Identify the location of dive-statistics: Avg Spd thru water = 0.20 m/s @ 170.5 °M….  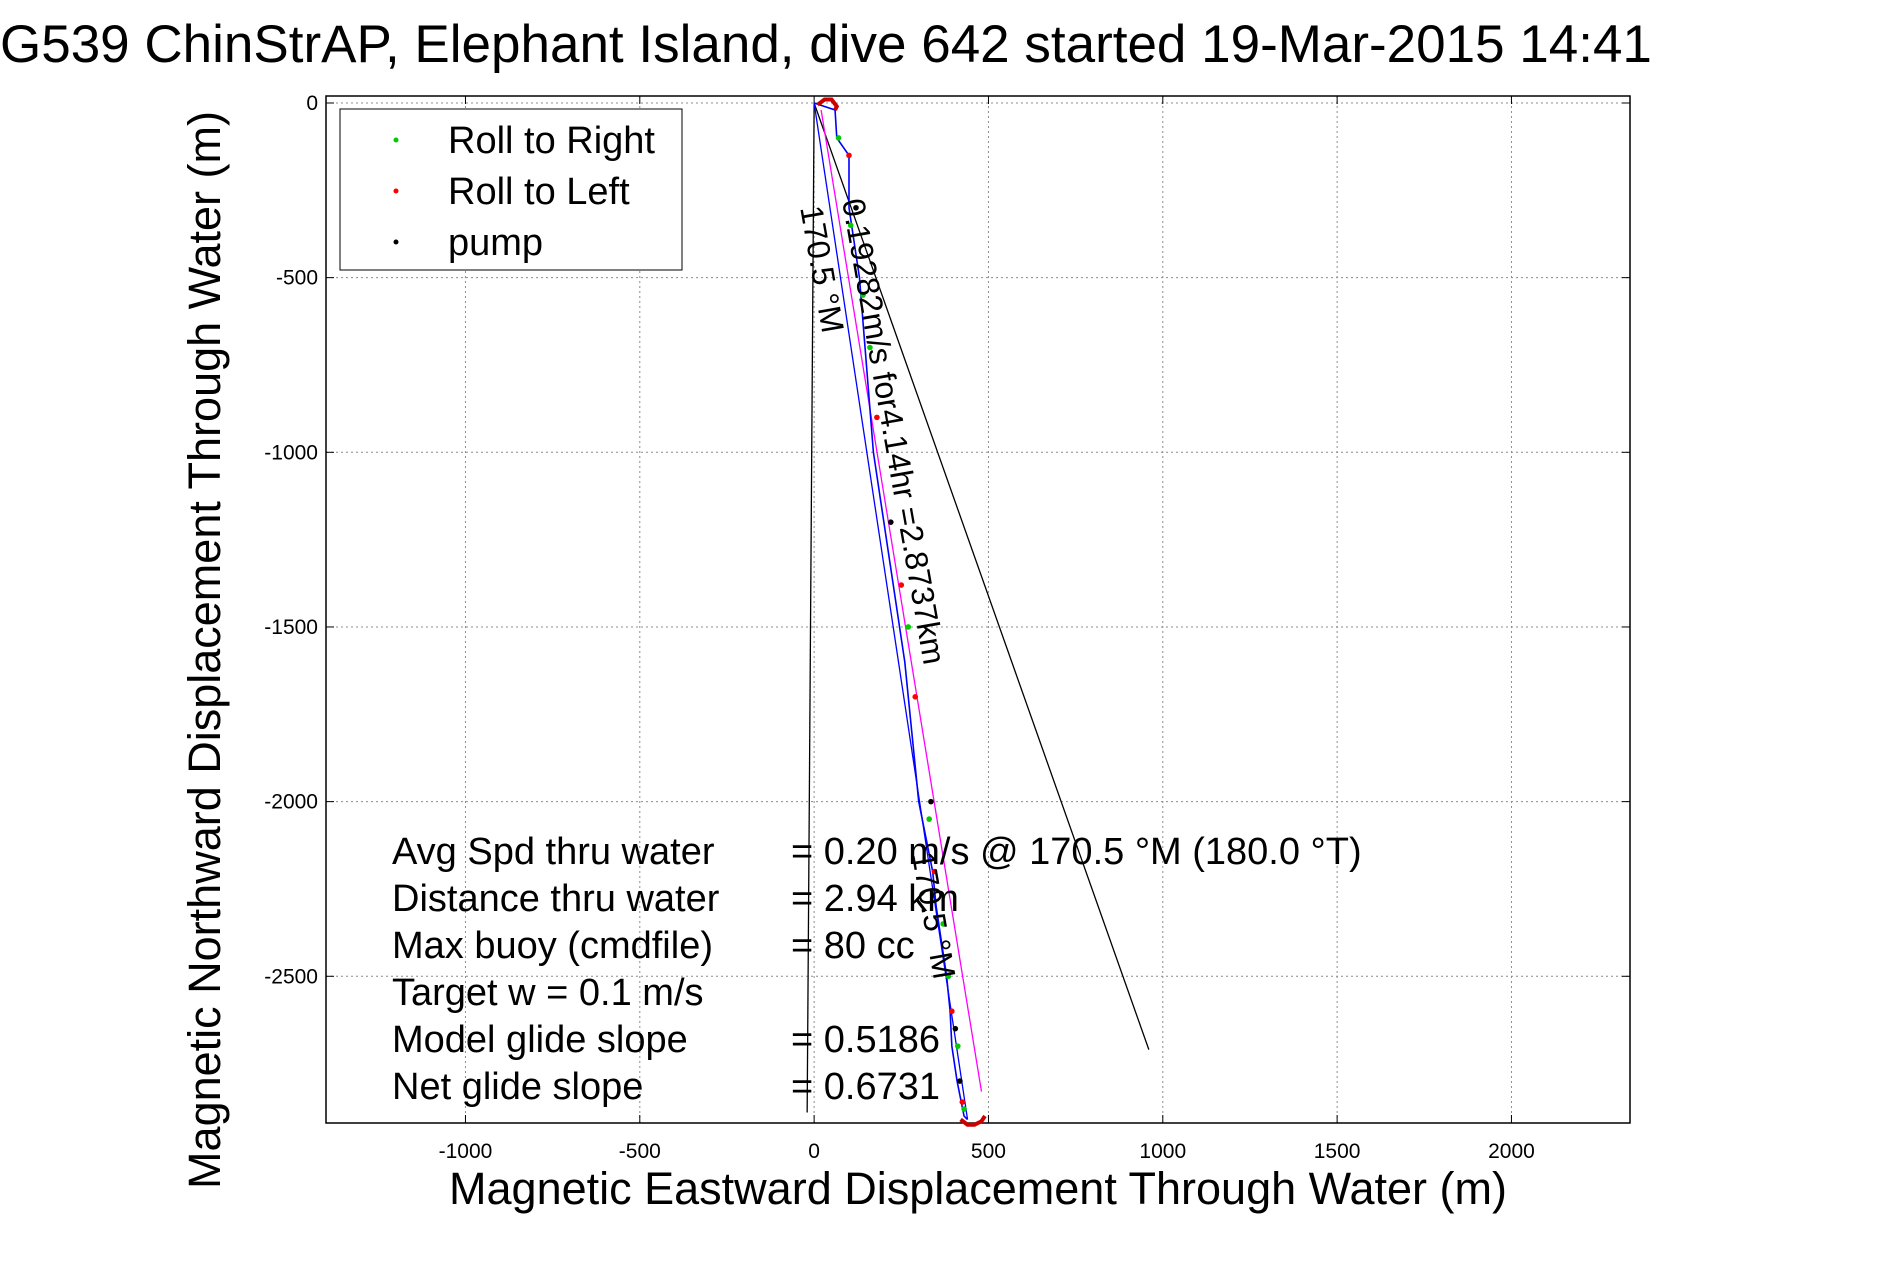
(877, 969).